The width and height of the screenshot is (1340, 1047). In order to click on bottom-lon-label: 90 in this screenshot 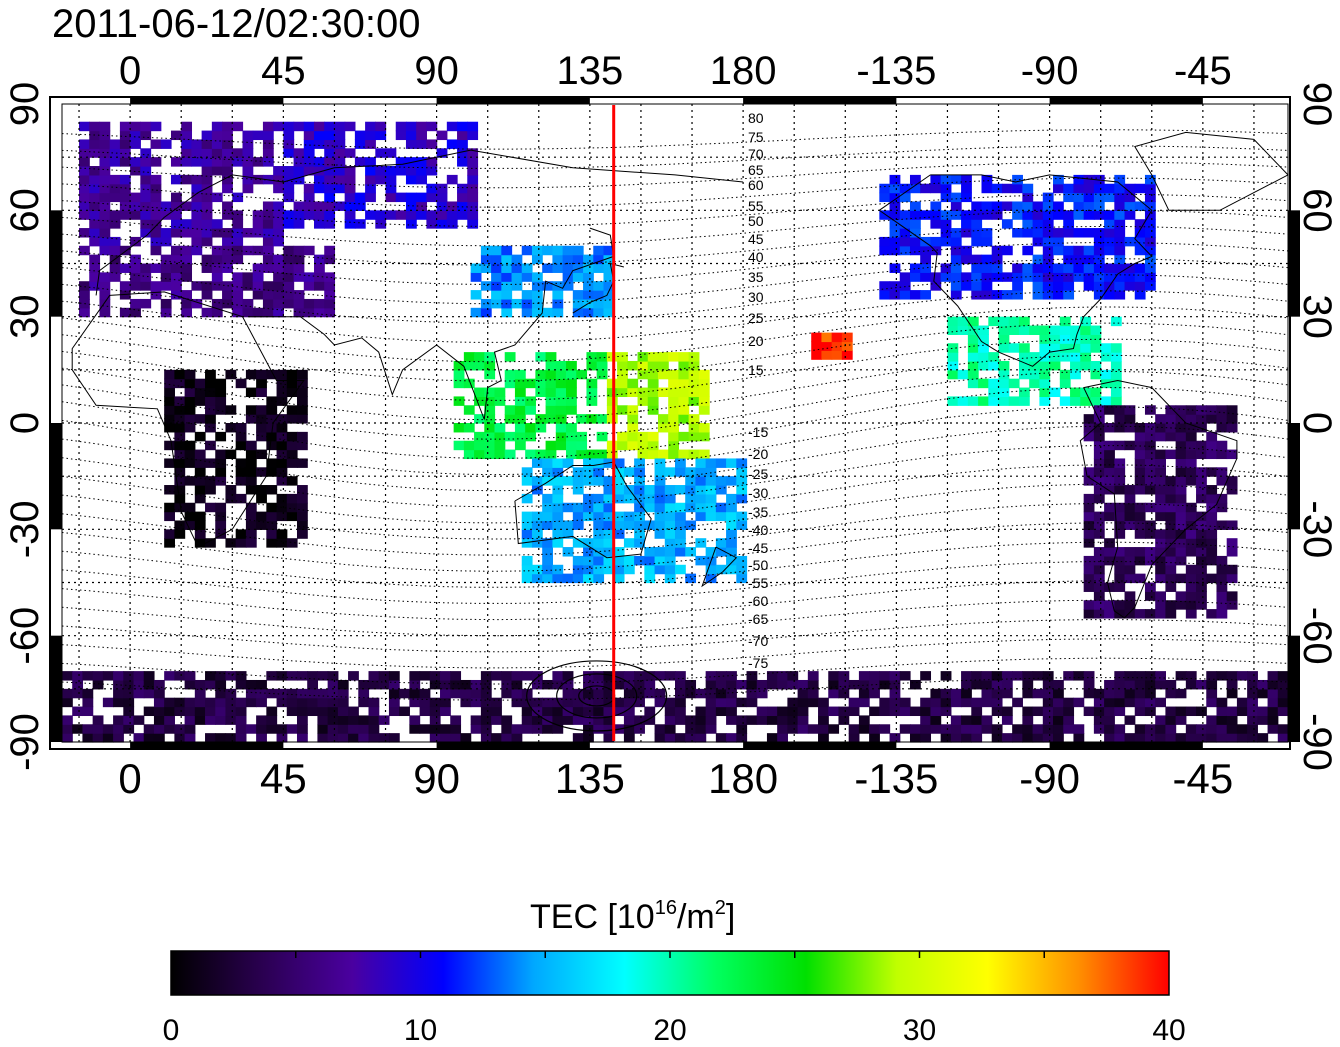, I will do `click(436, 778)`.